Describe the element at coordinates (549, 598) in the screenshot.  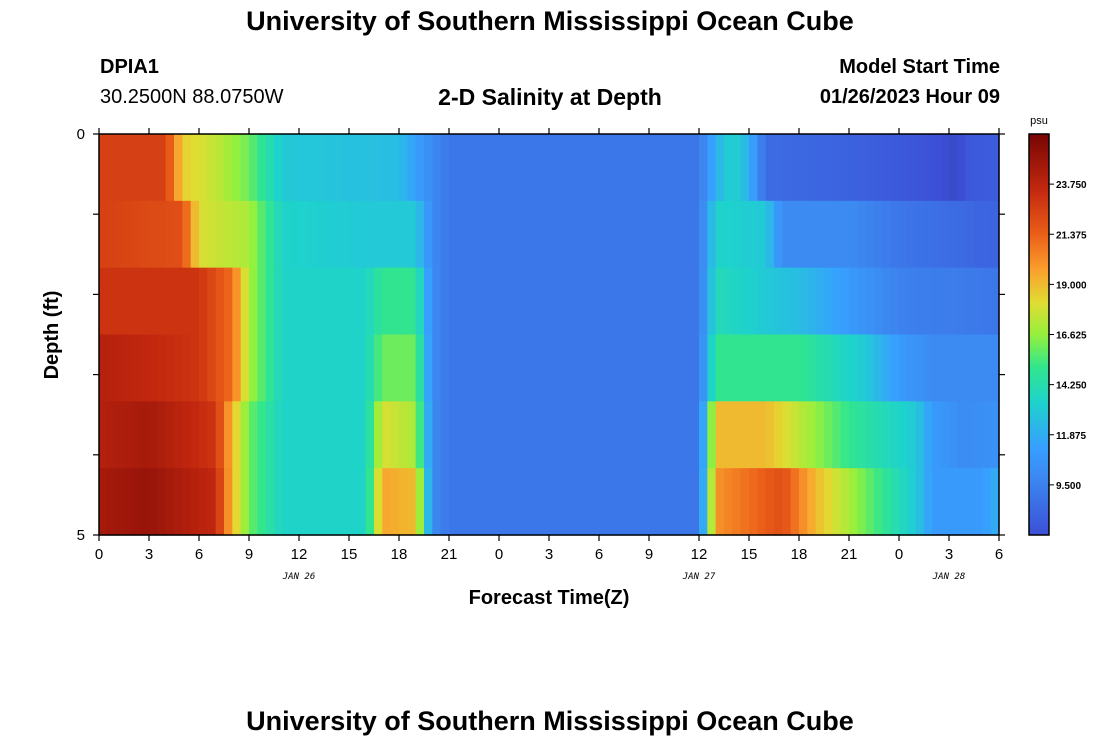
I see `x-axis-title: Forecast Time(Z)` at that location.